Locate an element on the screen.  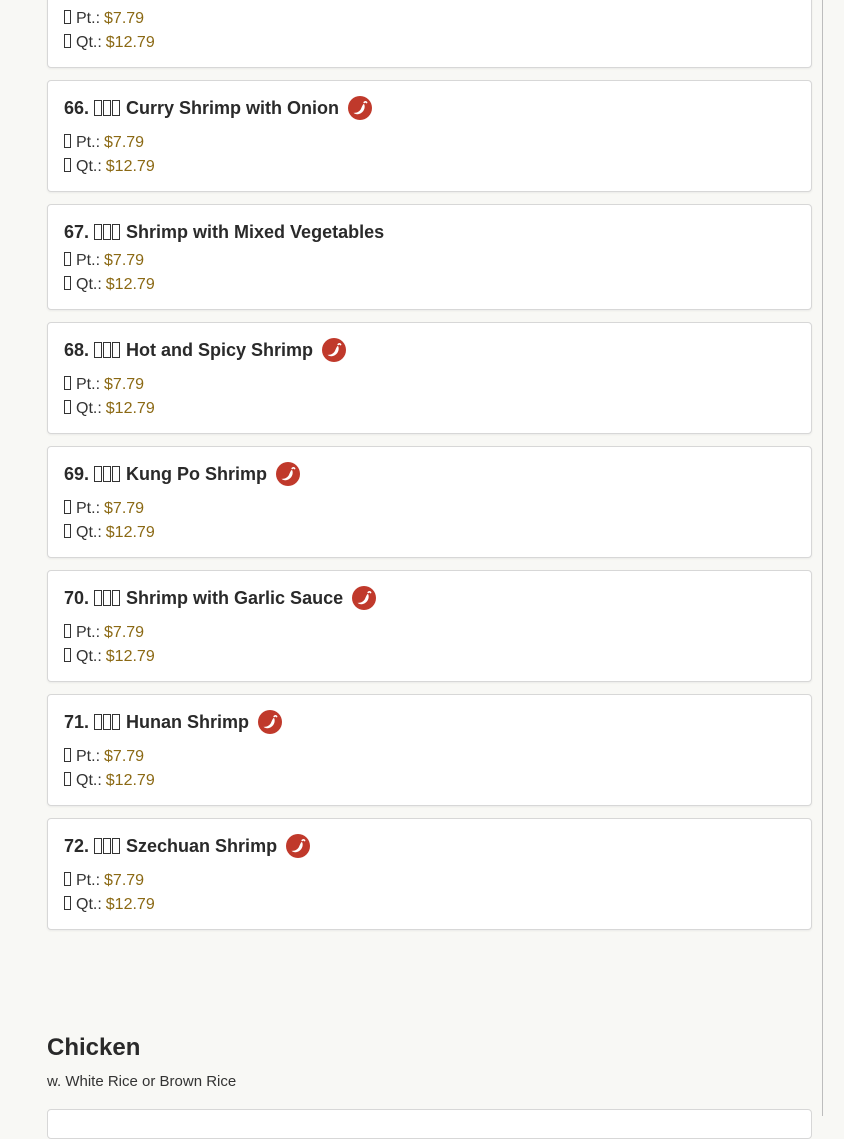
menu-item-card: 71. Hunan Shrimp Pt.: $7.79 Qt.: $12.79 is located at coordinates (429, 750).